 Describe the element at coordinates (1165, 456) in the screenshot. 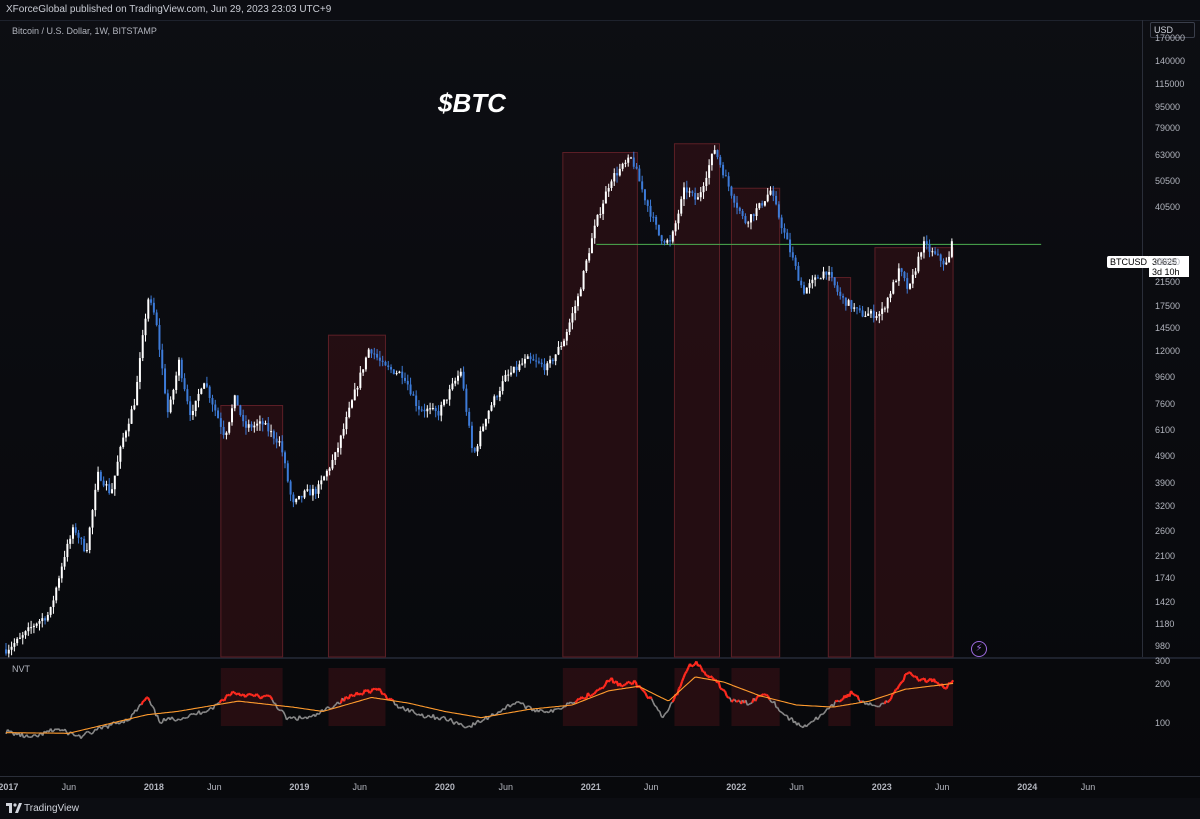

I see `price-tick-label: 4900` at that location.